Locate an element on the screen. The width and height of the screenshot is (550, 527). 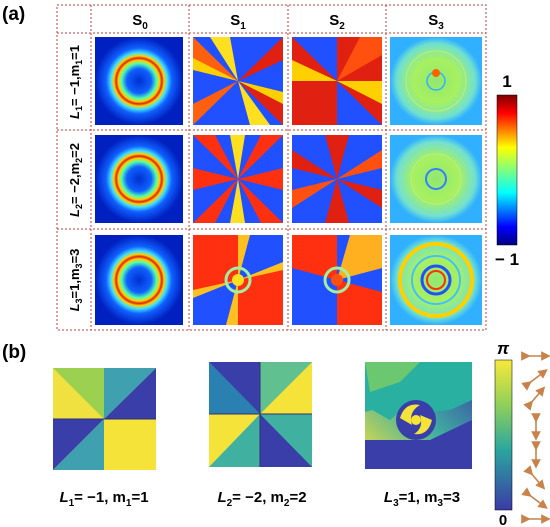
image-s3-row2 is located at coordinates (436, 179).